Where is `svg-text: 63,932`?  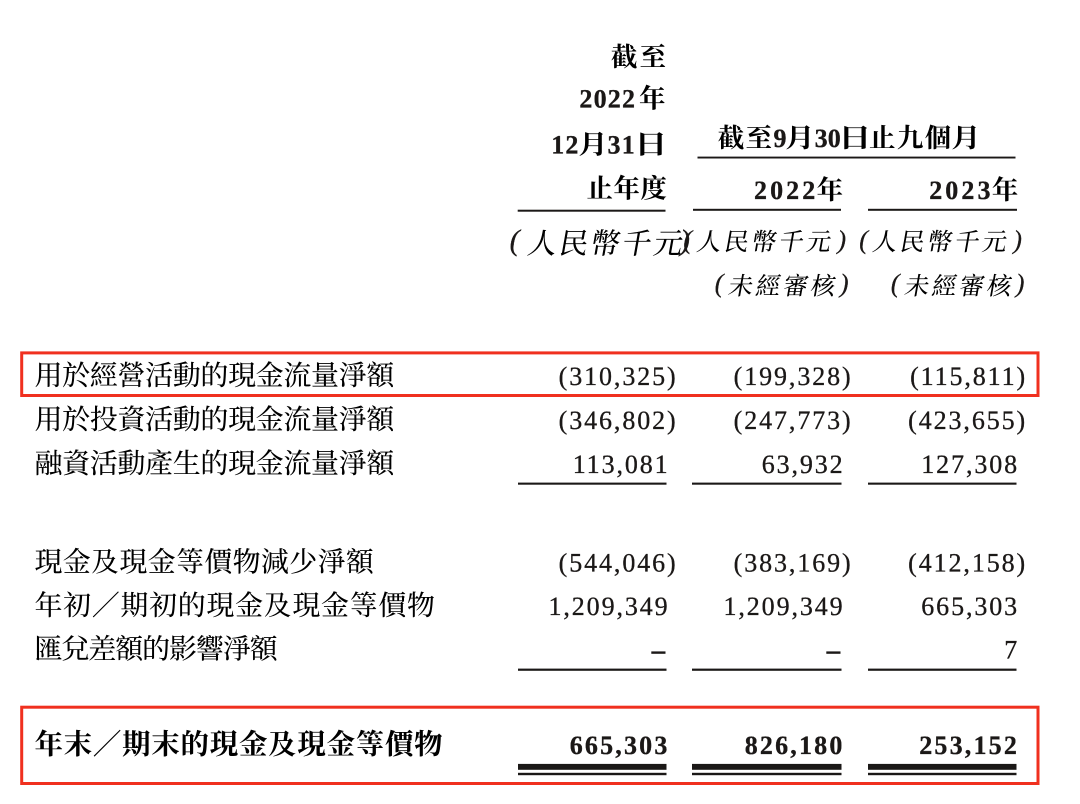 svg-text: 63,932 is located at coordinates (803, 464).